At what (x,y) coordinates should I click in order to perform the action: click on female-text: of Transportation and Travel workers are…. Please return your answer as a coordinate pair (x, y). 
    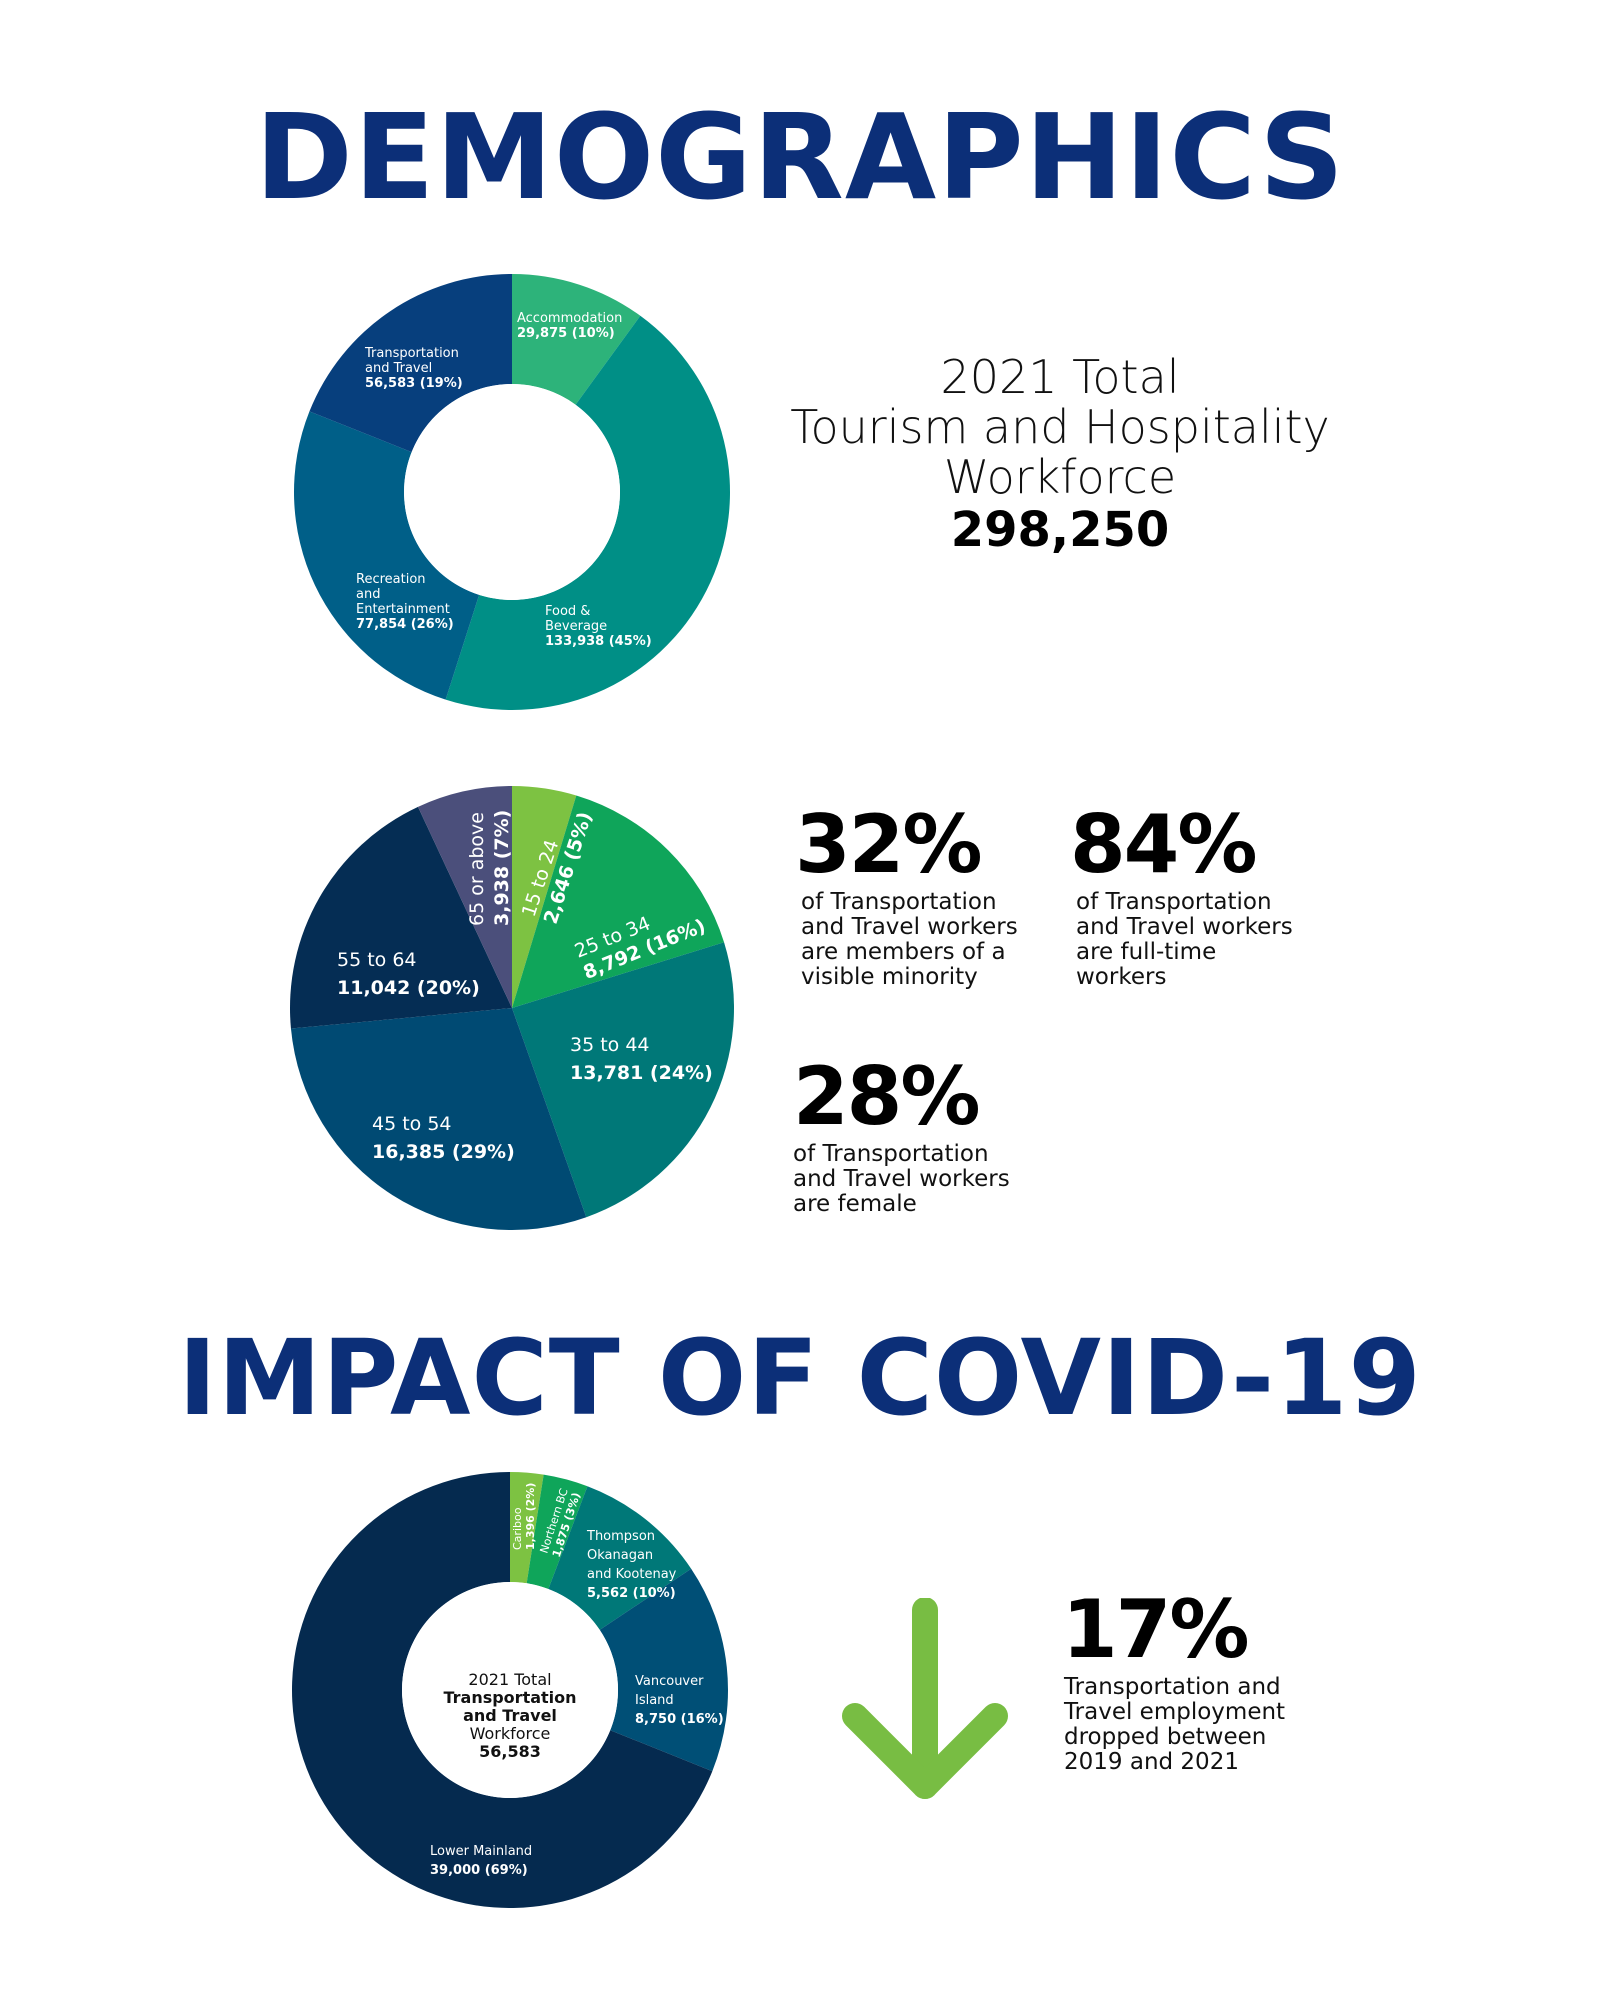
    Looking at the image, I should click on (901, 1179).